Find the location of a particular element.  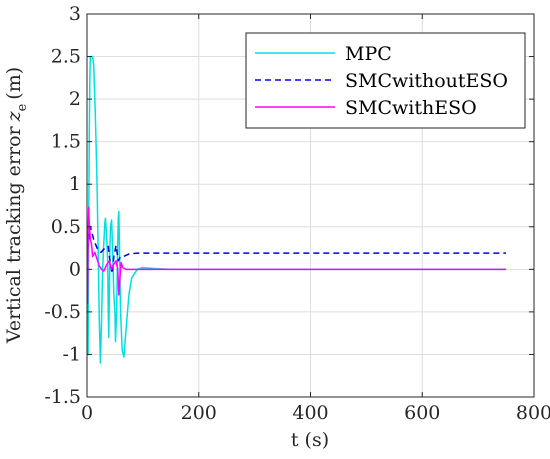

y-tick-label: 1 is located at coordinates (75, 184).